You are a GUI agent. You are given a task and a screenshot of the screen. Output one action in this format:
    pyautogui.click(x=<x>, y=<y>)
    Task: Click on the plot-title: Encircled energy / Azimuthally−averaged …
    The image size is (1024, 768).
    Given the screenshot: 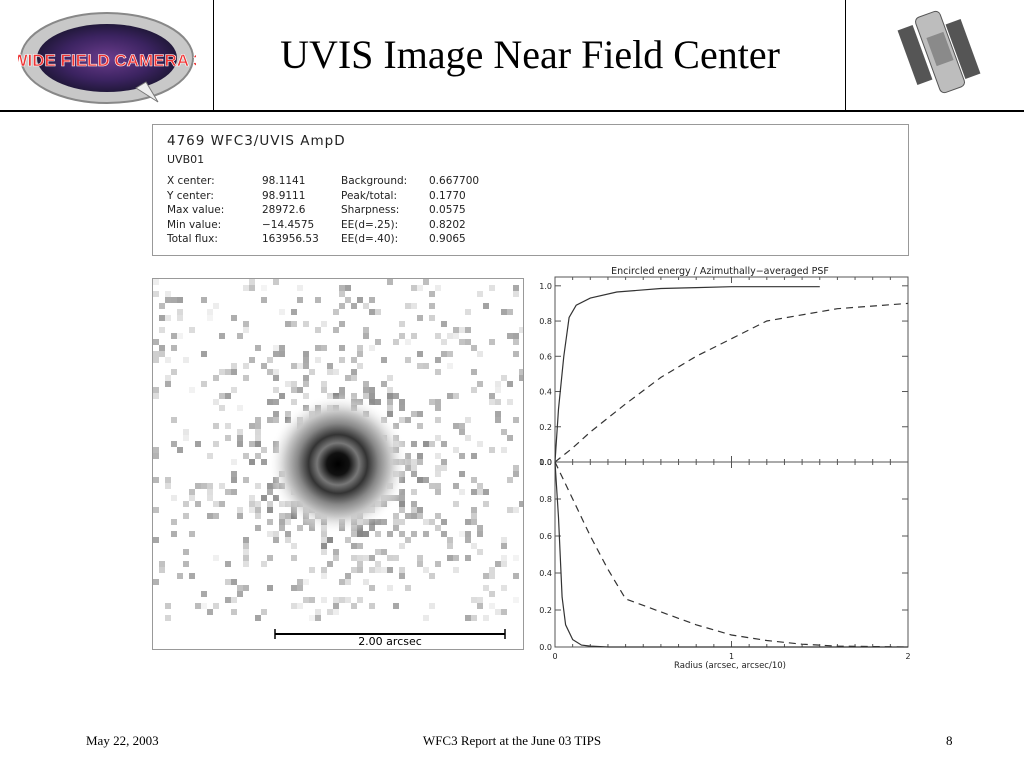 What is the action you would take?
    pyautogui.click(x=720, y=271)
    